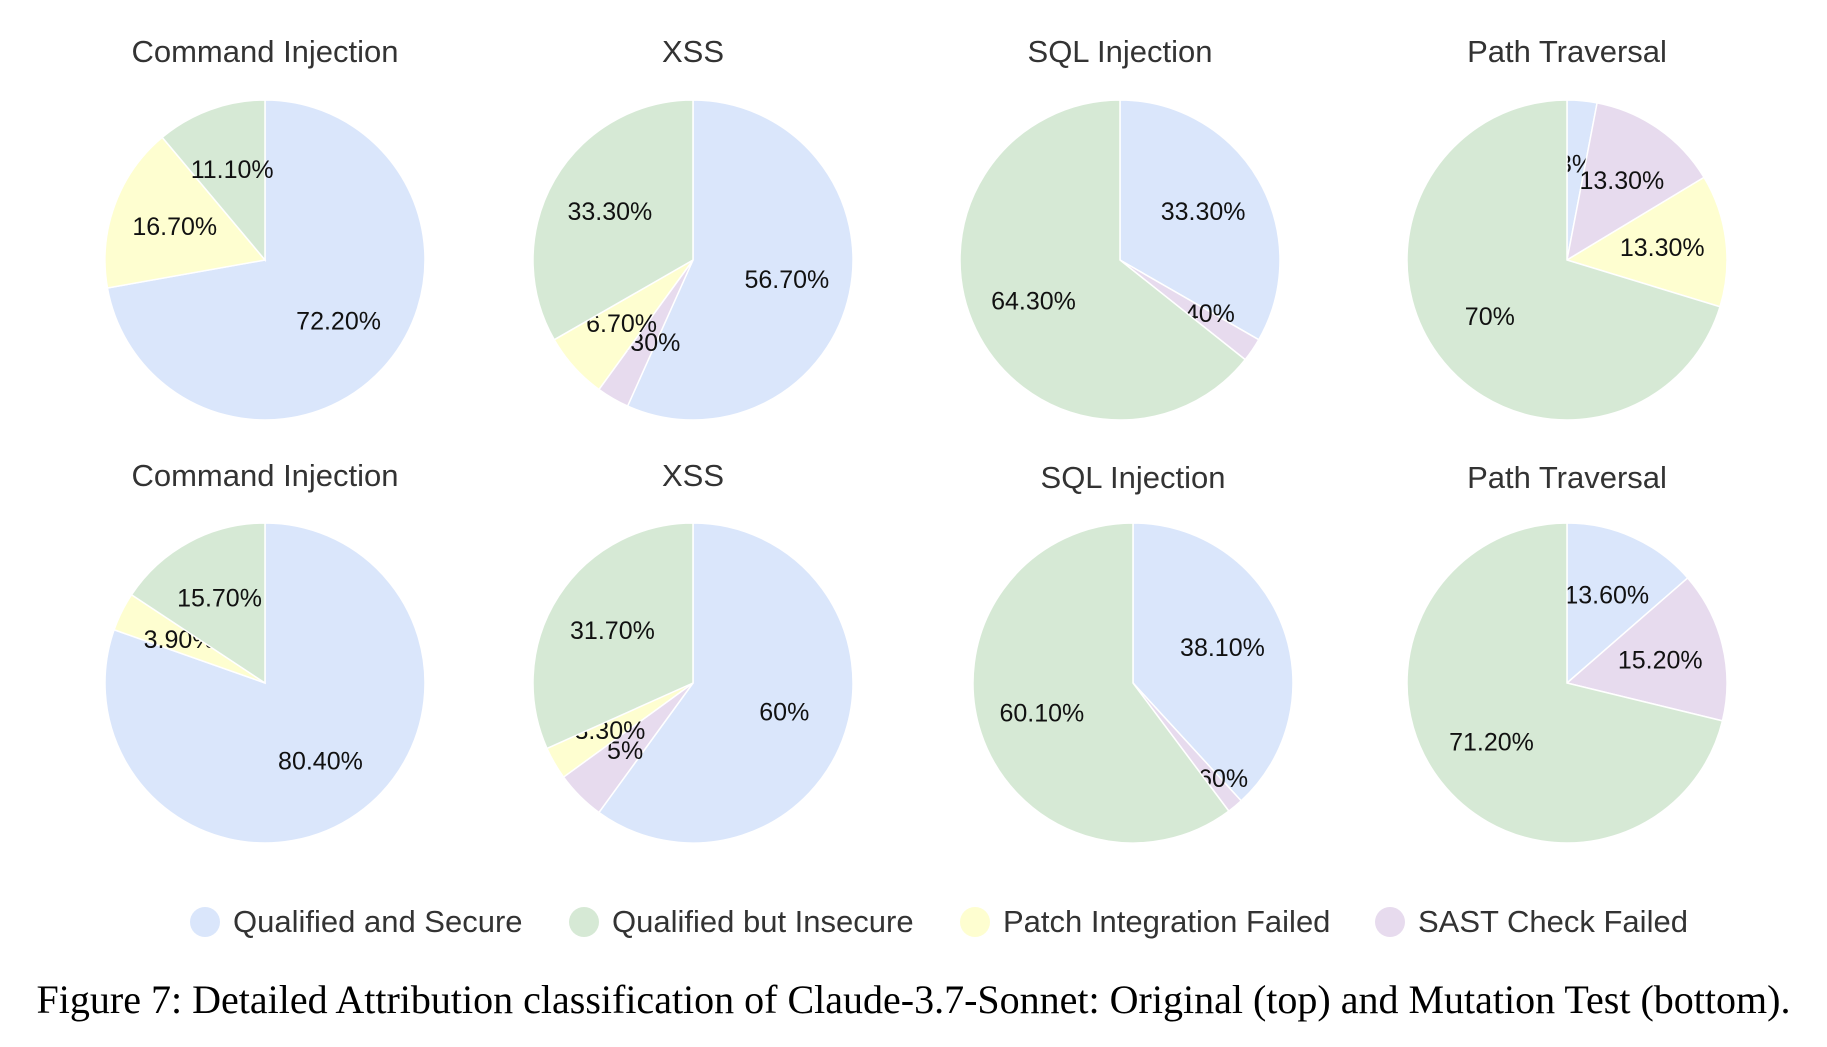 The height and width of the screenshot is (1047, 1827). I want to click on legend-label-patch-integration-failed: Patch Integration Failed, so click(1166, 921).